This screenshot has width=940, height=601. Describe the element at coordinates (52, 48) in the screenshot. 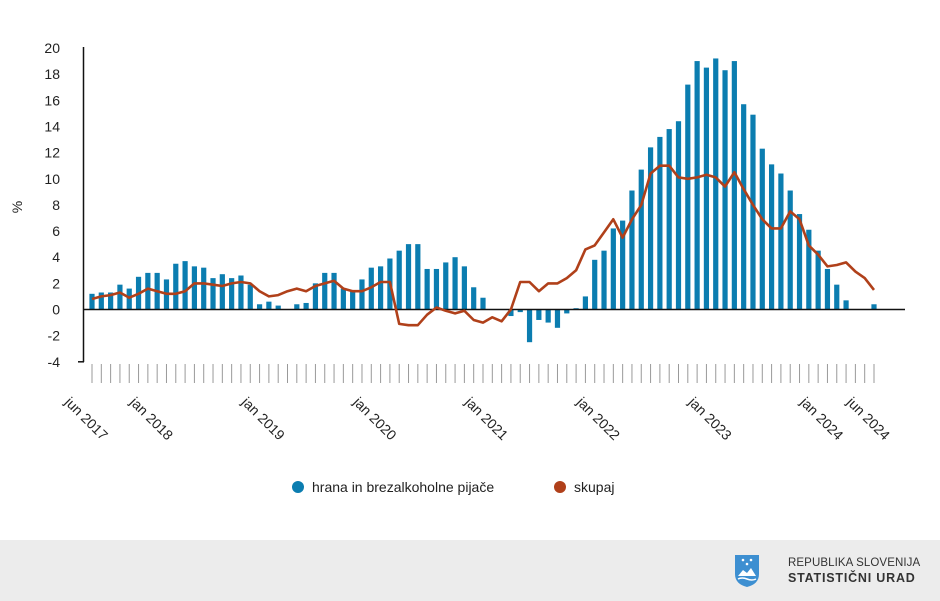

I see `y-tick-label: 20` at that location.